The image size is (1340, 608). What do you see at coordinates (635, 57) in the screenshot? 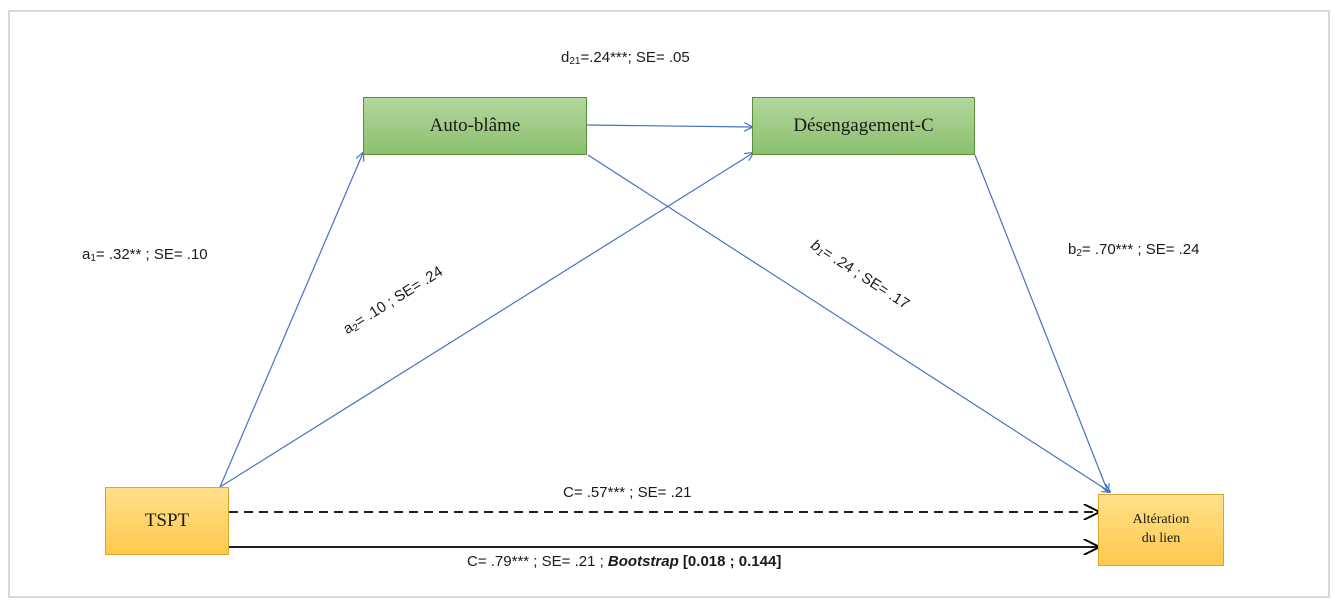
I see `label-d21-text: =.24***; SE= .05` at bounding box center [635, 57].